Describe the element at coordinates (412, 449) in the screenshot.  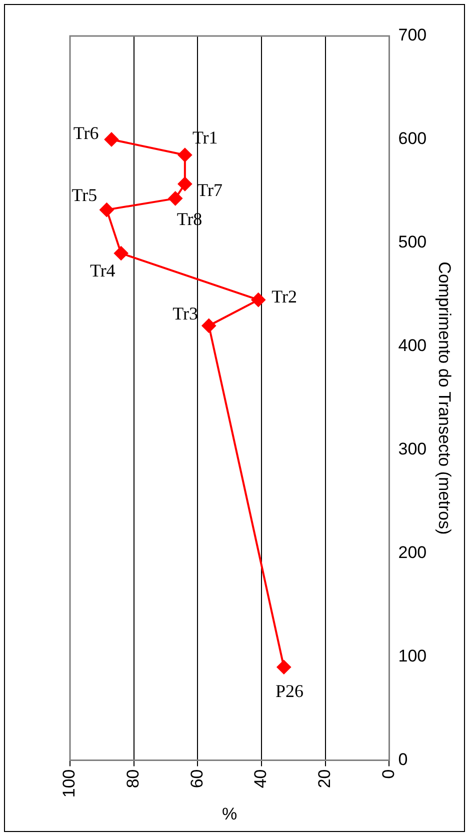
I see `y-tick-label: 300` at that location.